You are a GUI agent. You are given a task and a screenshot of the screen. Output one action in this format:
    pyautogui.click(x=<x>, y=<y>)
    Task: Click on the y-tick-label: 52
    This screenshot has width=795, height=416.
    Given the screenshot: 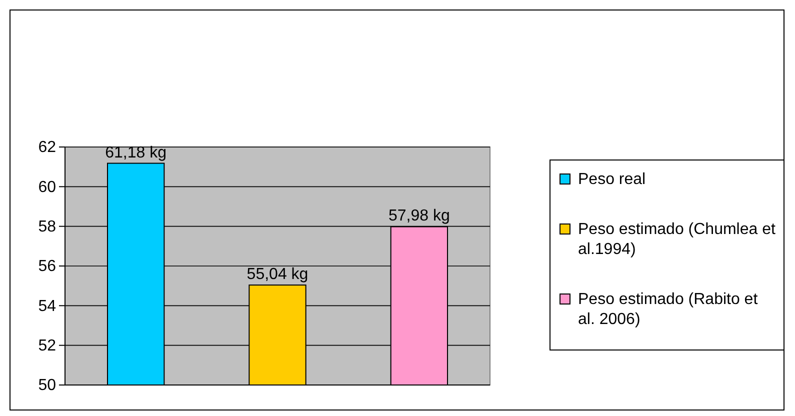 What is the action you would take?
    pyautogui.click(x=47, y=345)
    